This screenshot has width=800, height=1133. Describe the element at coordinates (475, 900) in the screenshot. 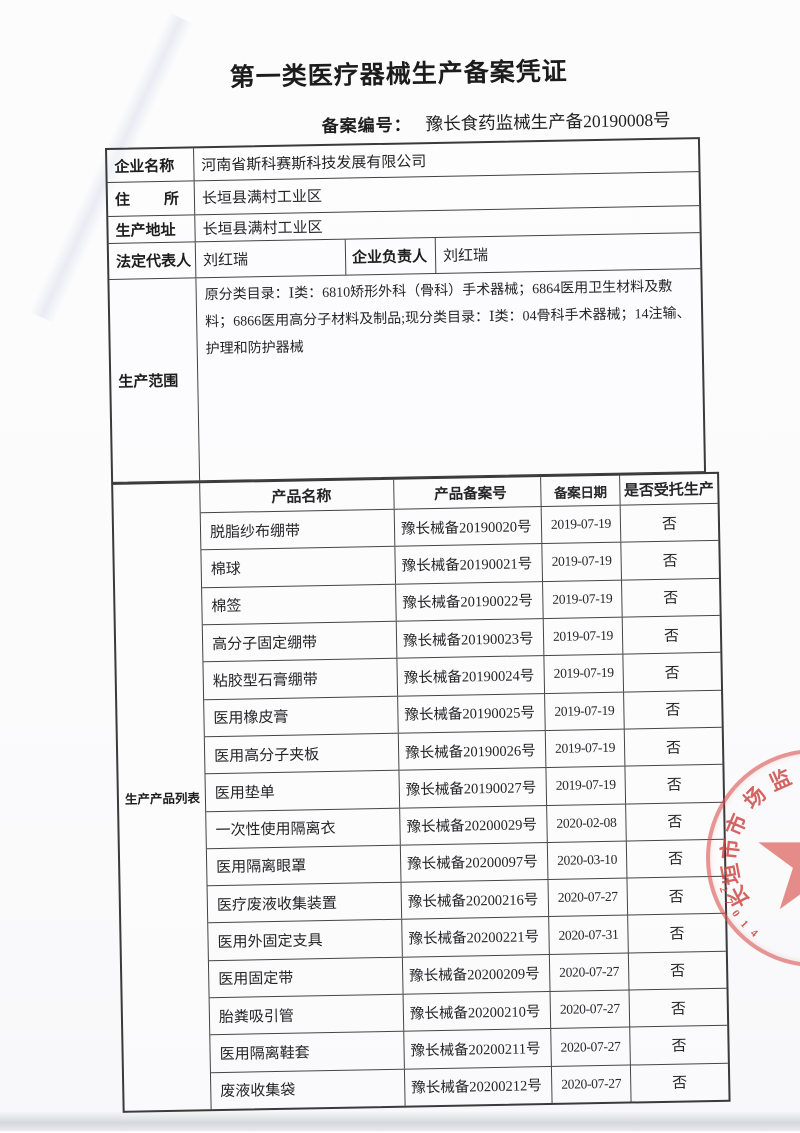

I see `product-record-no-cell: 豫长械备20200216号` at that location.